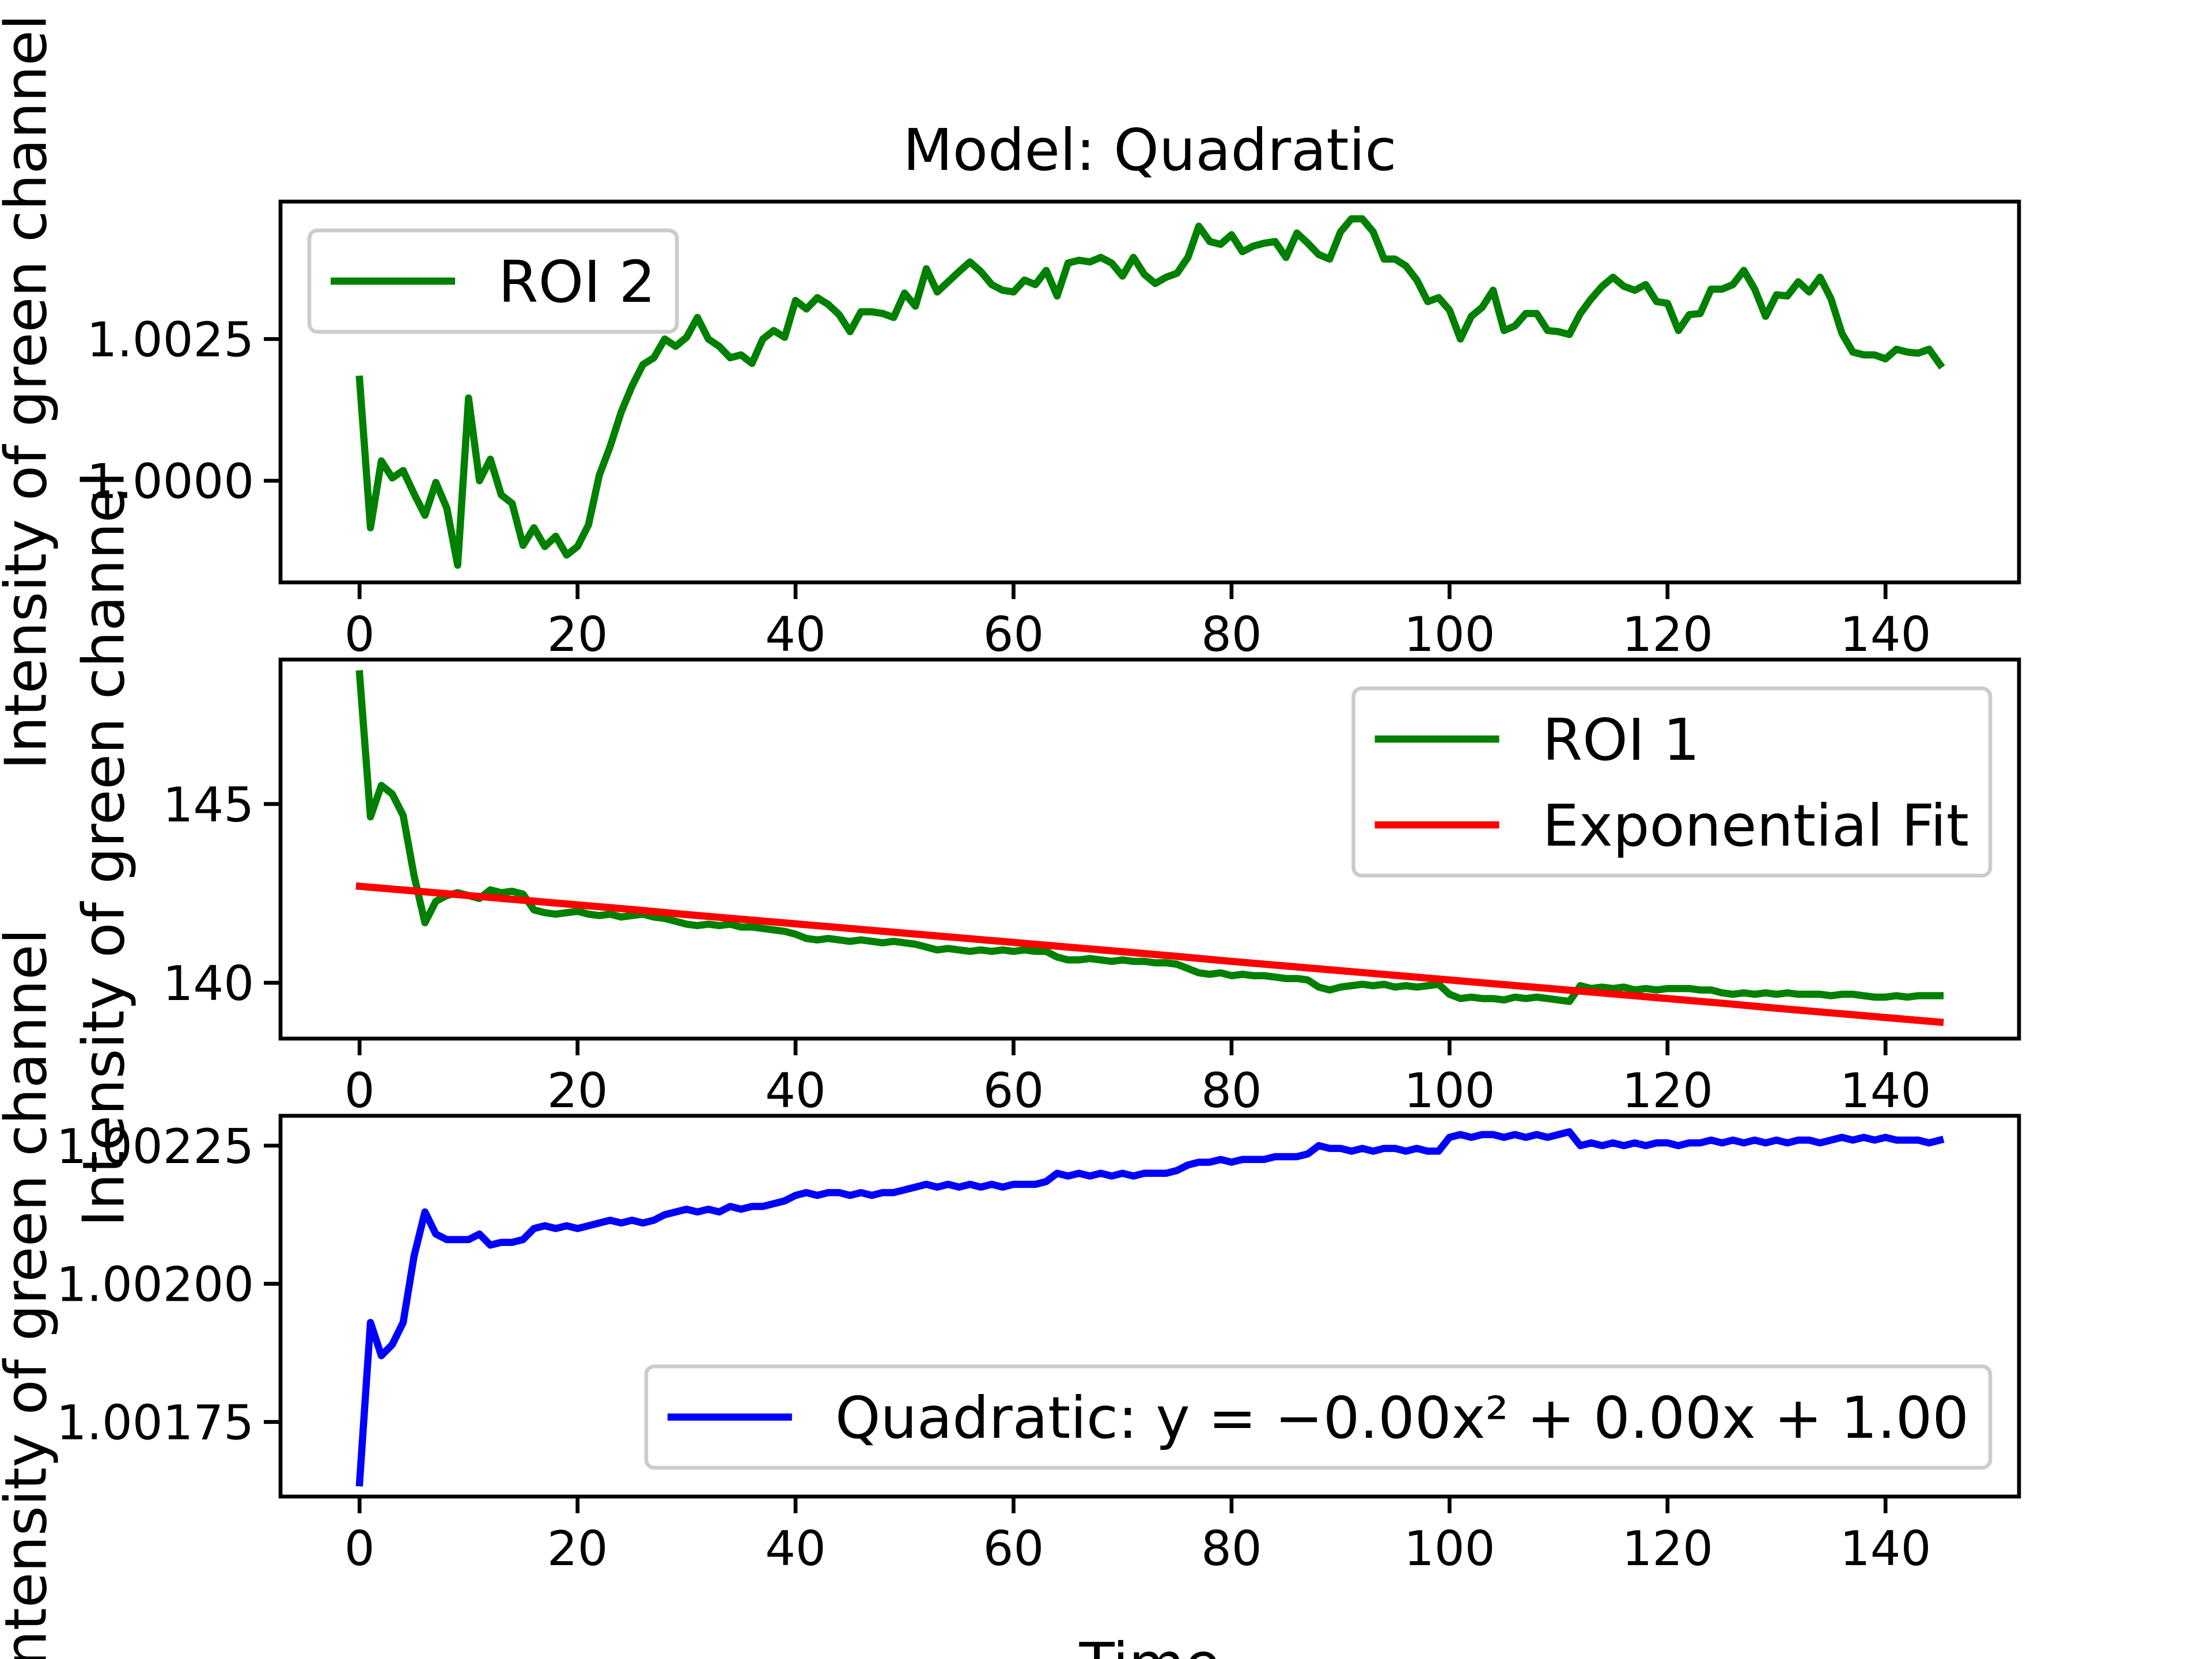  I want to click on chart-title: Model: Quadratic, so click(1150, 150).